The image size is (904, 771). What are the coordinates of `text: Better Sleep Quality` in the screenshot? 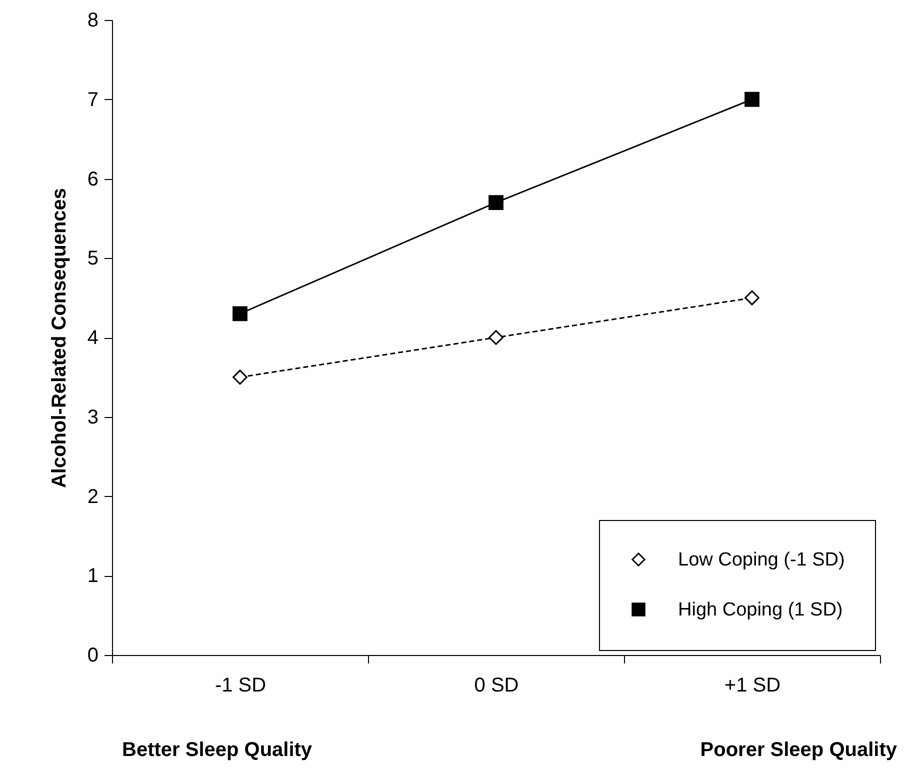 It's located at (217, 750).